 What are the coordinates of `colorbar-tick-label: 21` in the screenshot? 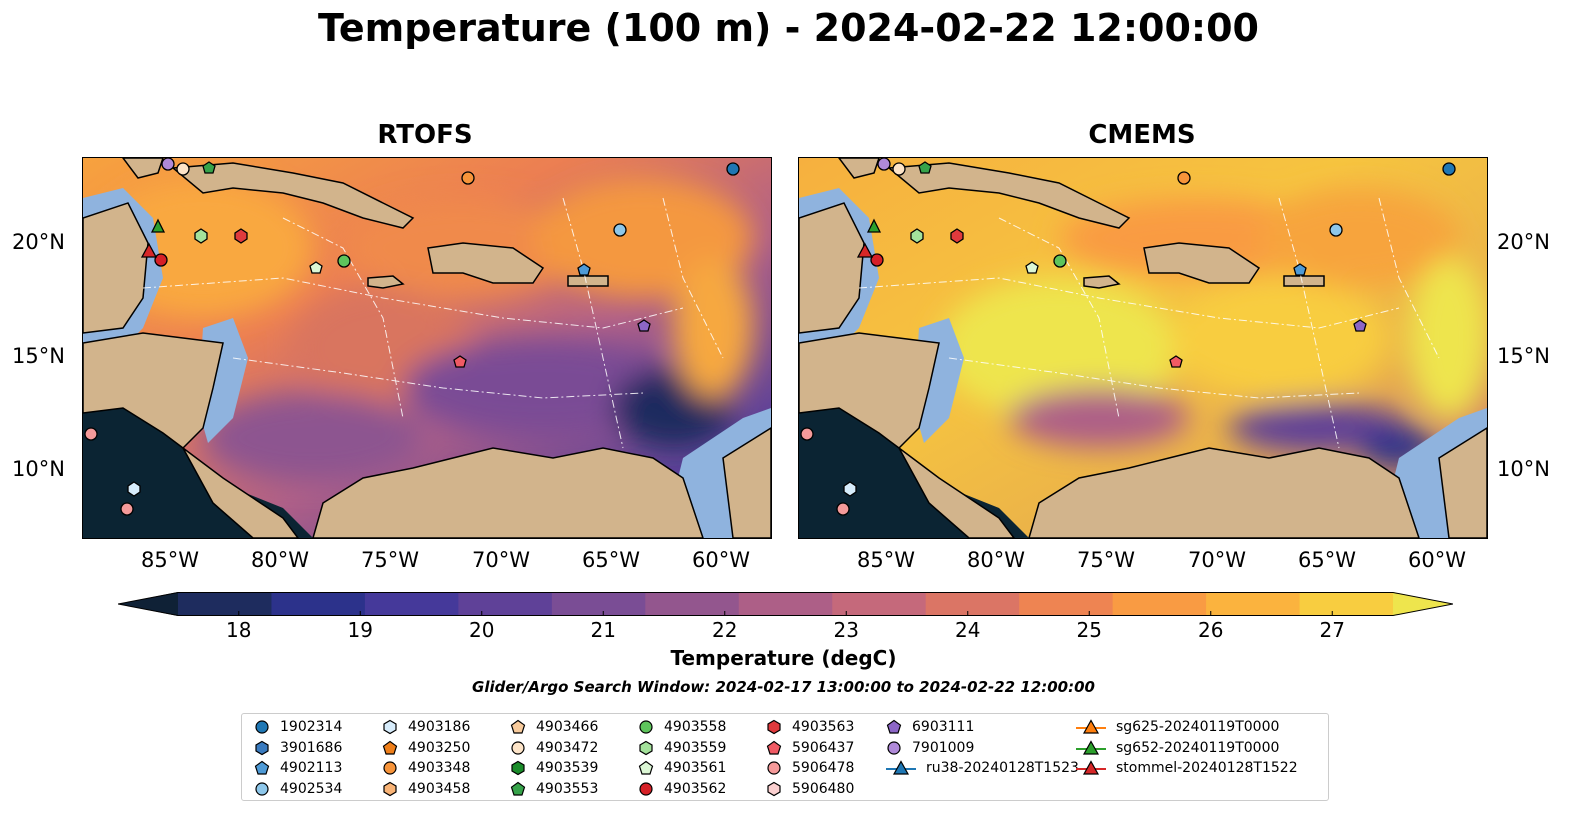 It's located at (603, 630).